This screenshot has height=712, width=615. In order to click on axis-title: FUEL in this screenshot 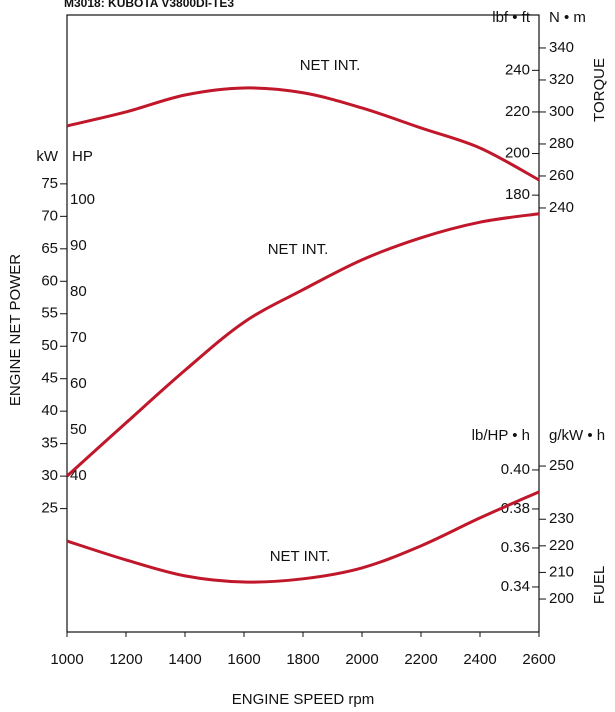, I will do `click(599, 585)`.